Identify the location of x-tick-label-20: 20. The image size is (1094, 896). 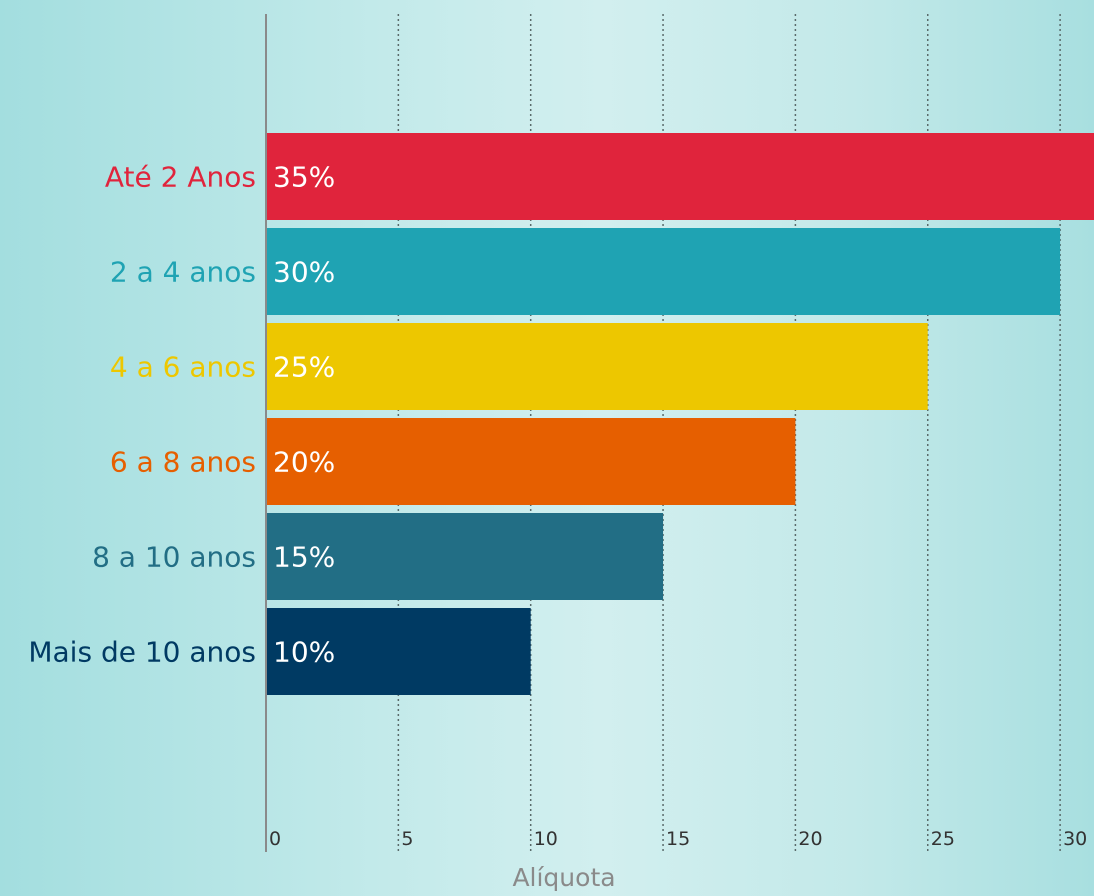
(810, 839).